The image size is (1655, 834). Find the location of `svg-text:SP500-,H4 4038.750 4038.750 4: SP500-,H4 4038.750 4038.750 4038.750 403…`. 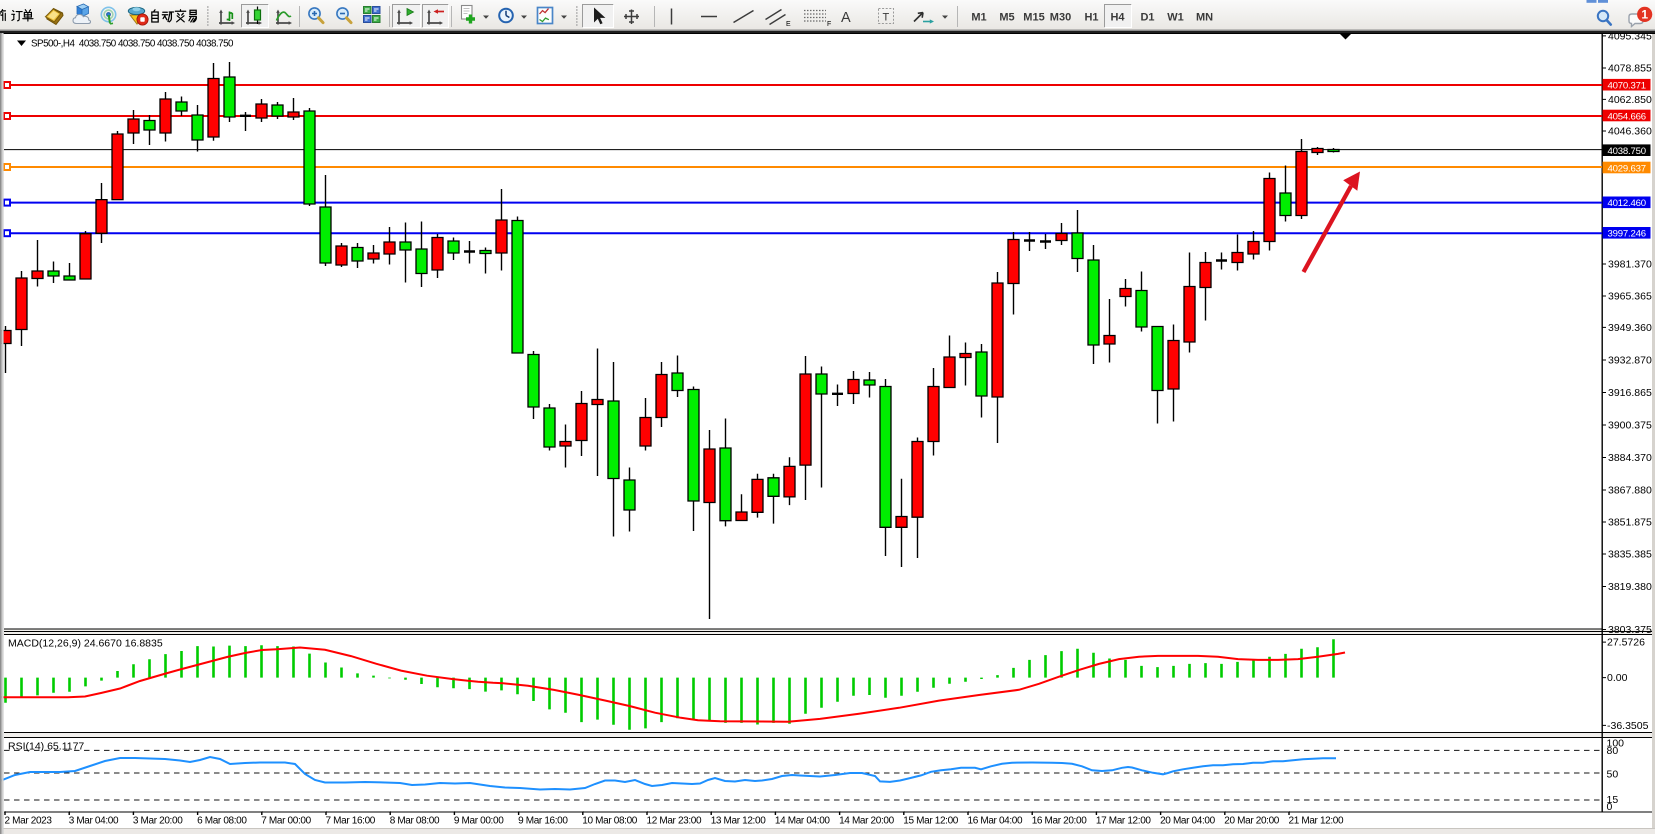

svg-text:SP500-,H4 4038.750 4038.750 4: SP500-,H4 4038.750 4038.750 4038.750 403… is located at coordinates (132, 44).